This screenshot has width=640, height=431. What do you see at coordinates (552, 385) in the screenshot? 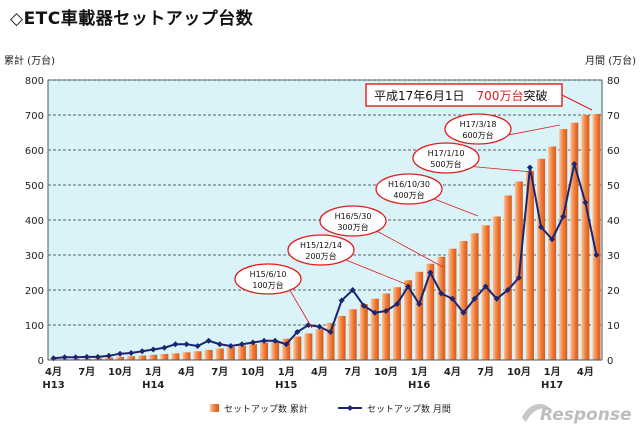
I see `year-label: H17` at bounding box center [552, 385].